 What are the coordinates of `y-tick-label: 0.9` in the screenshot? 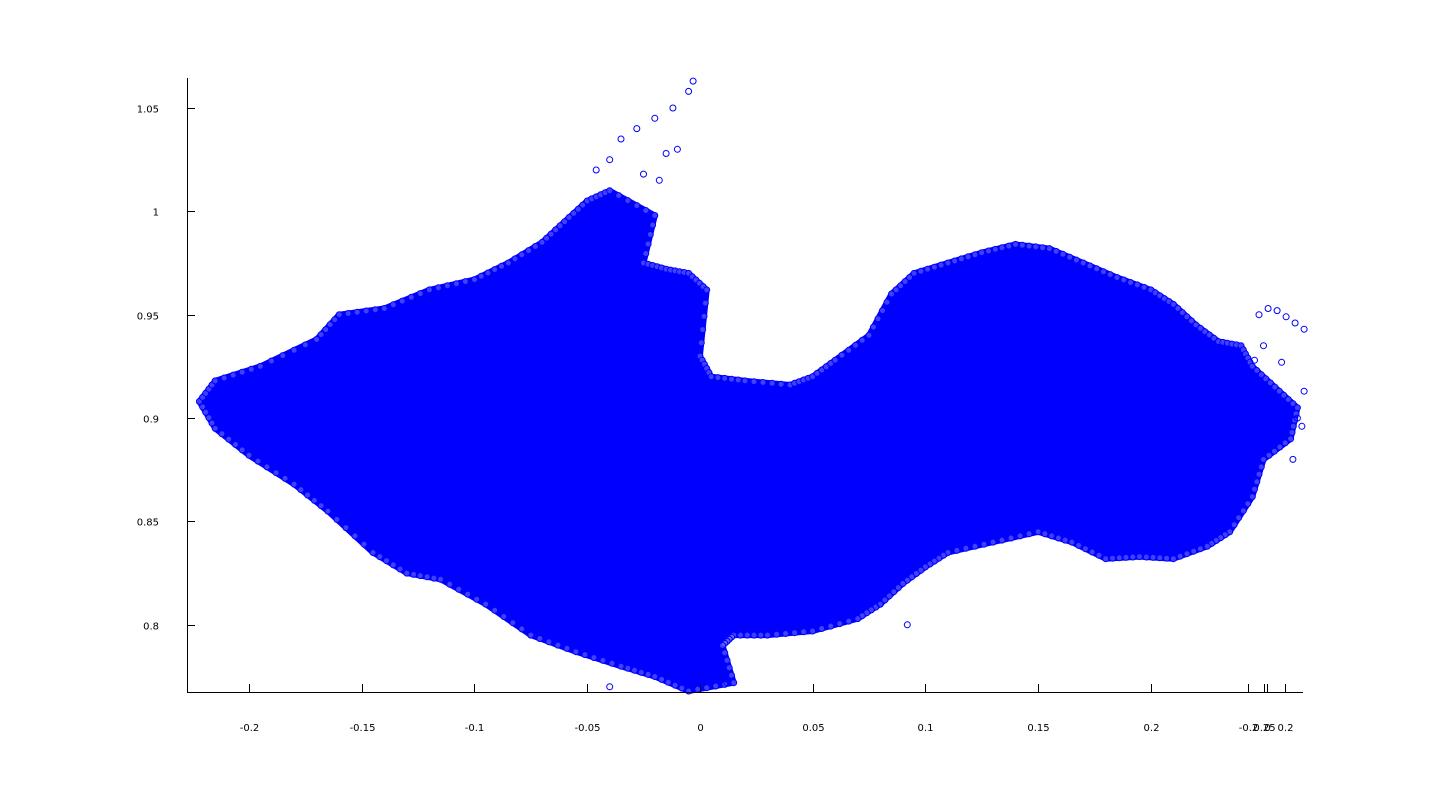 It's located at (151, 420).